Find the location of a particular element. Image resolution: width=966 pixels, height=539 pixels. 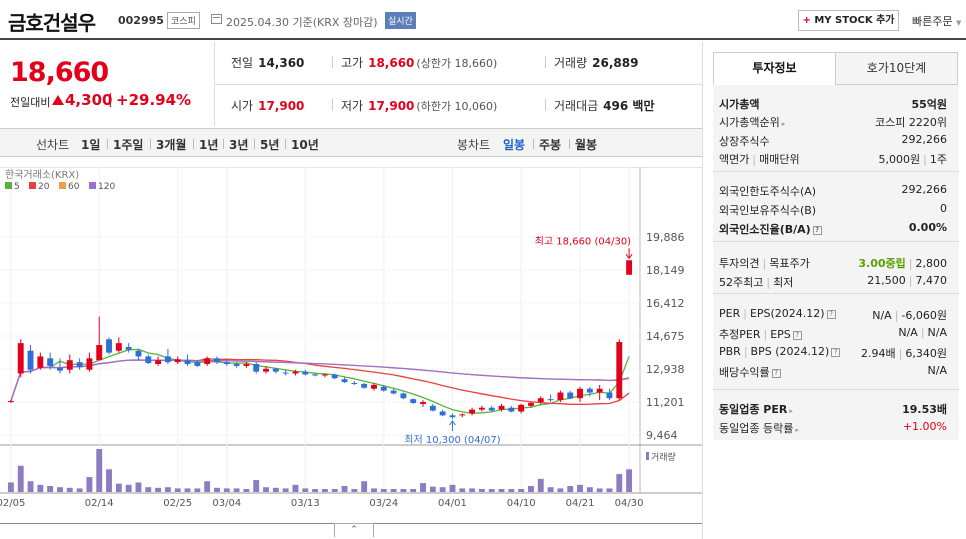

foreign-ratio-row: 외국인소진율(B/A)? 0.00% is located at coordinates (833, 230).